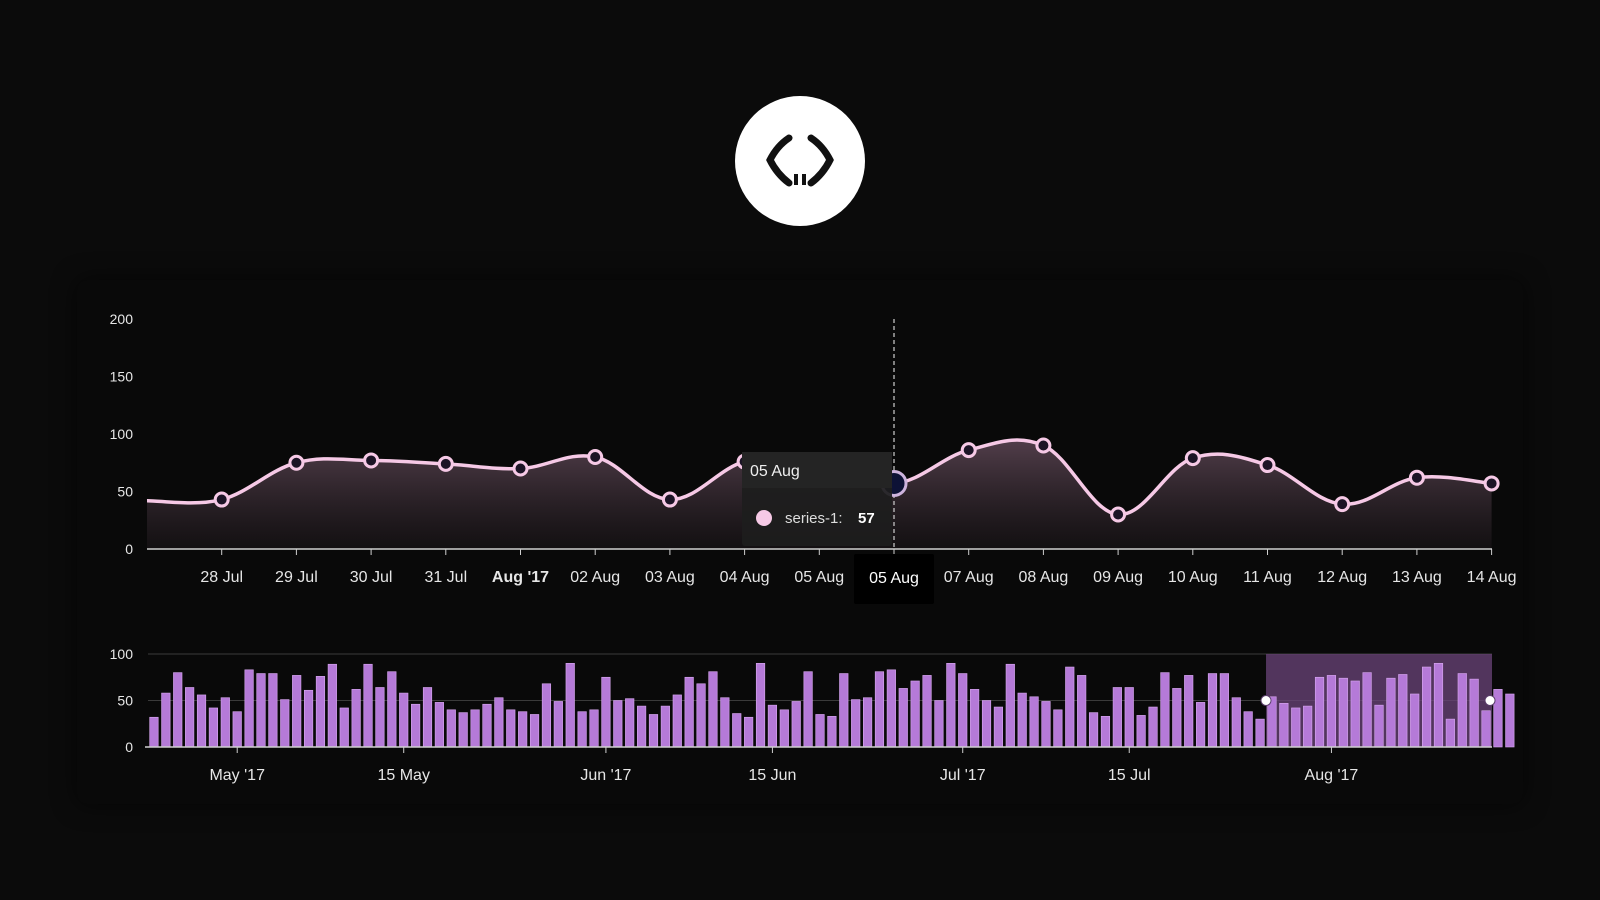  What do you see at coordinates (670, 577) in the screenshot?
I see `main-x-tick-label: 03 Aug` at bounding box center [670, 577].